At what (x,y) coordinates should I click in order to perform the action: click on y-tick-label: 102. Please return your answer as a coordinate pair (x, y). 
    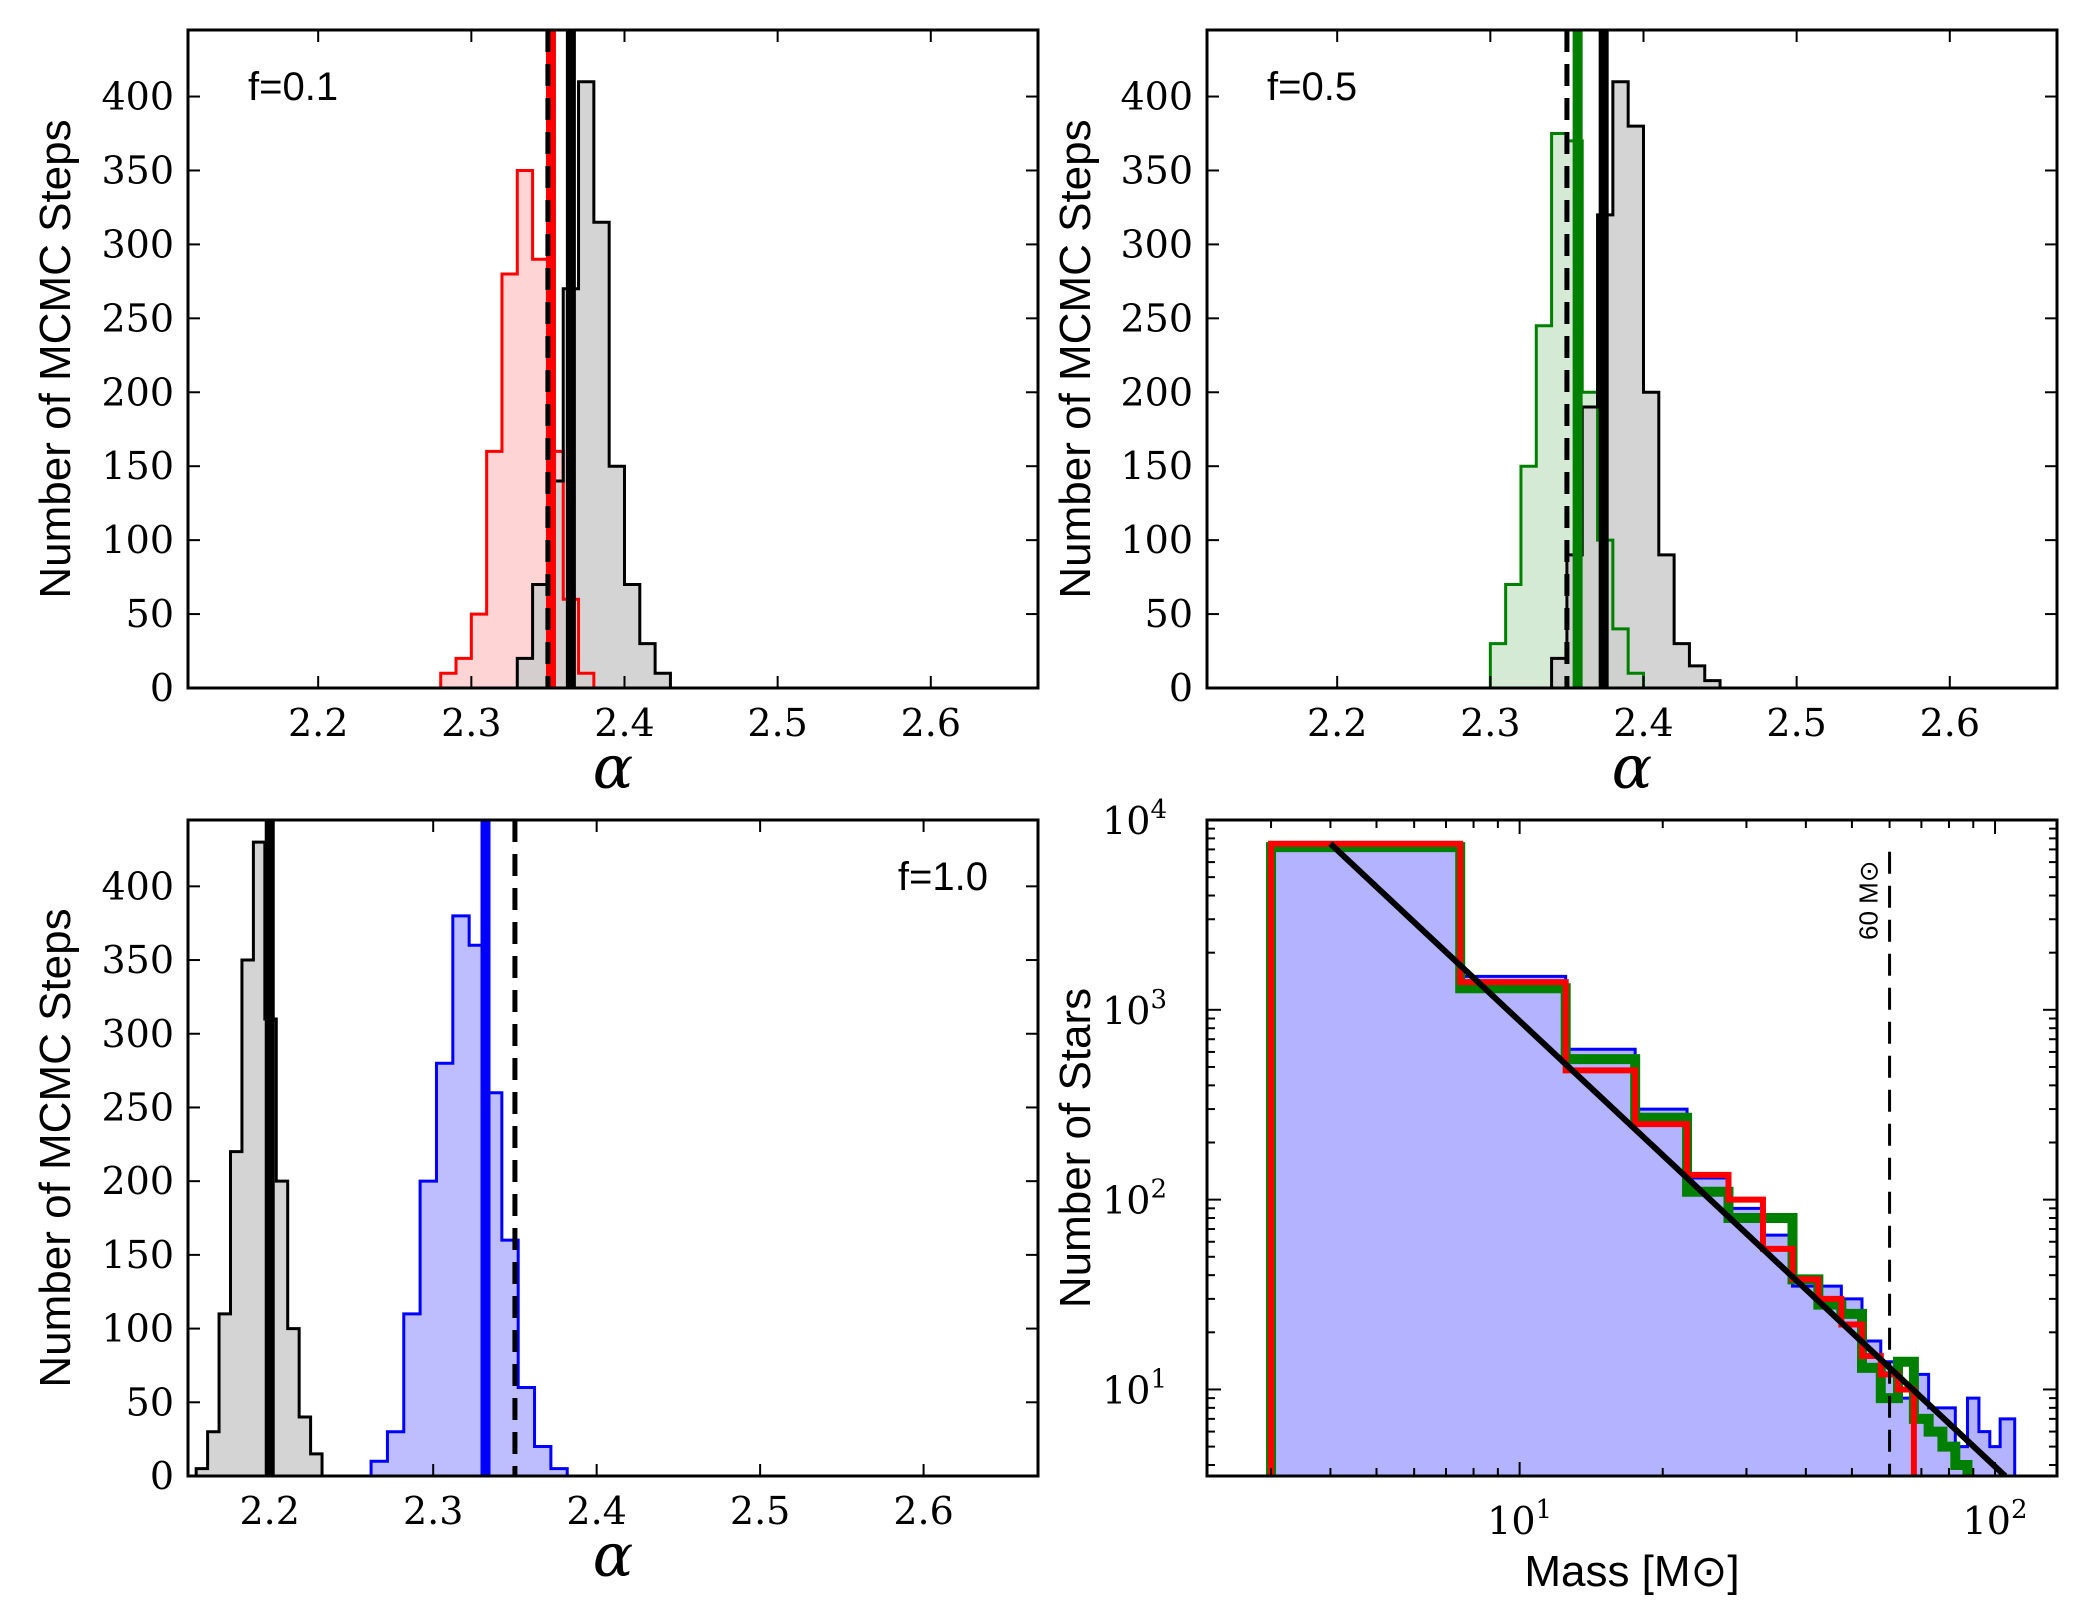
    Looking at the image, I should click on (1134, 1199).